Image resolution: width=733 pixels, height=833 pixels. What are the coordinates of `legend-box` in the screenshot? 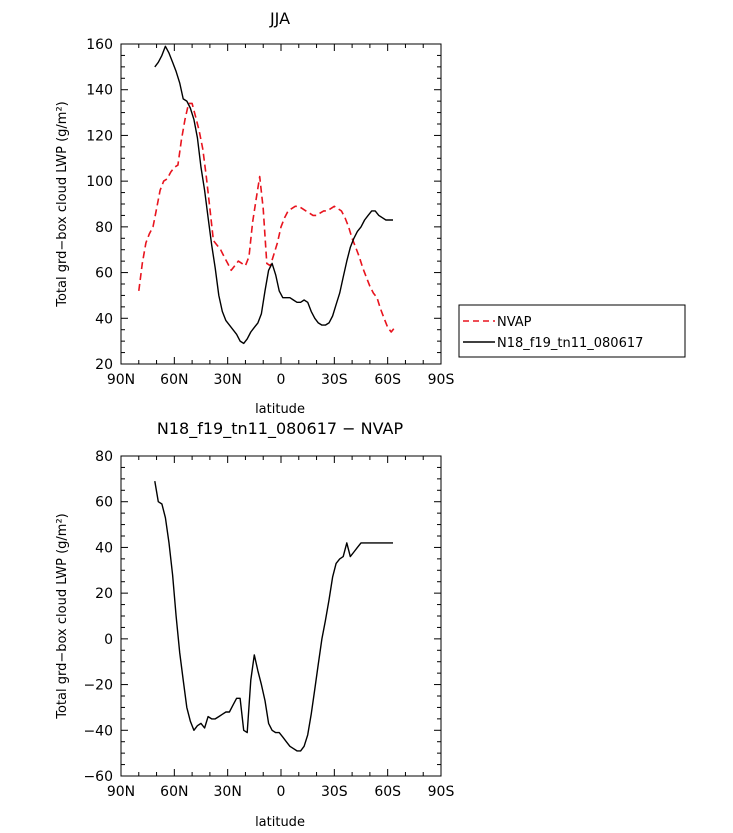 It's located at (572, 331).